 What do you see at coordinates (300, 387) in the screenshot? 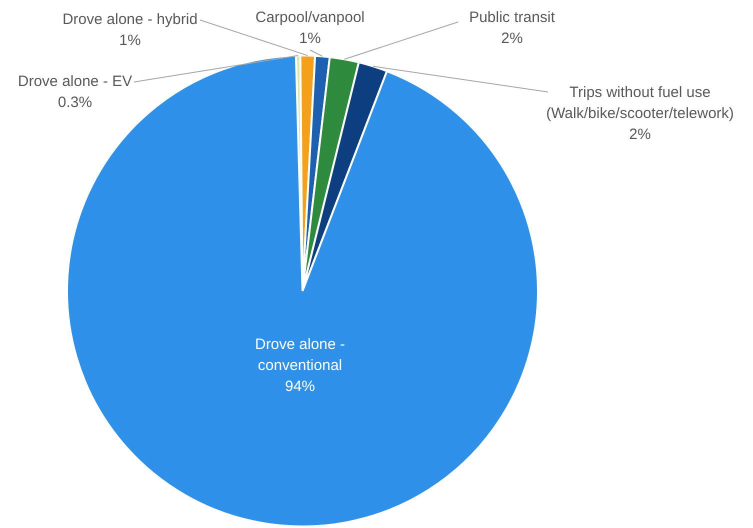
I see `data-label: 94%` at bounding box center [300, 387].